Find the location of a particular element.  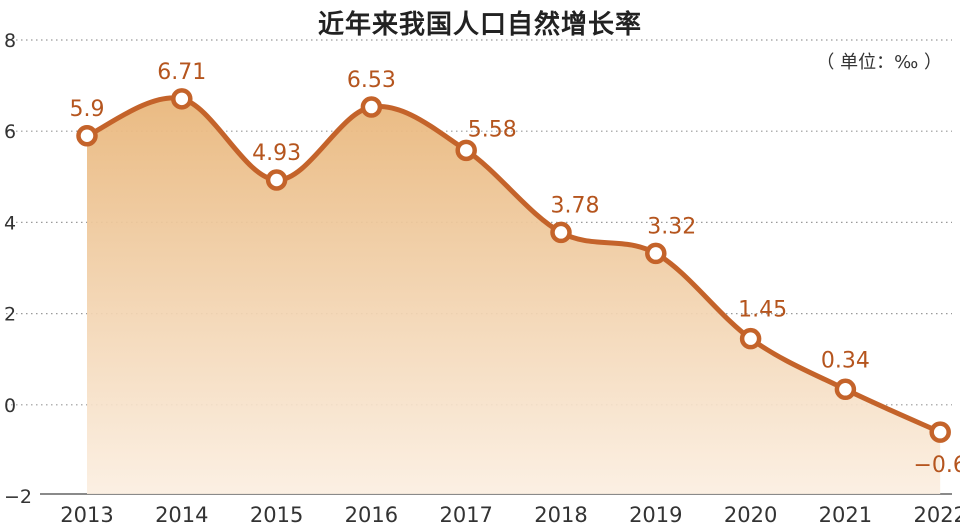

x-tick-label: 2015 is located at coordinates (276, 513).